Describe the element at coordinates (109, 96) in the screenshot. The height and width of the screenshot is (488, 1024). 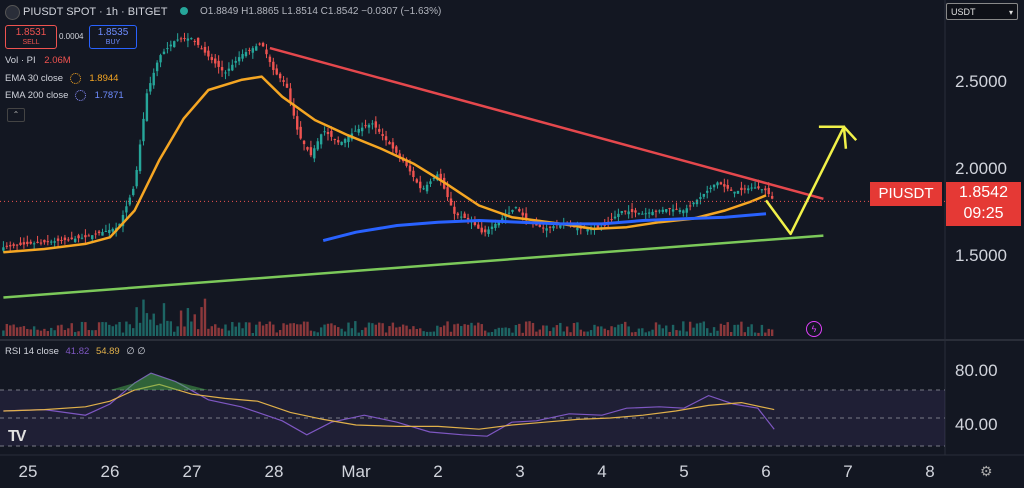
I see `legend-ema200-value: 1.7871` at that location.